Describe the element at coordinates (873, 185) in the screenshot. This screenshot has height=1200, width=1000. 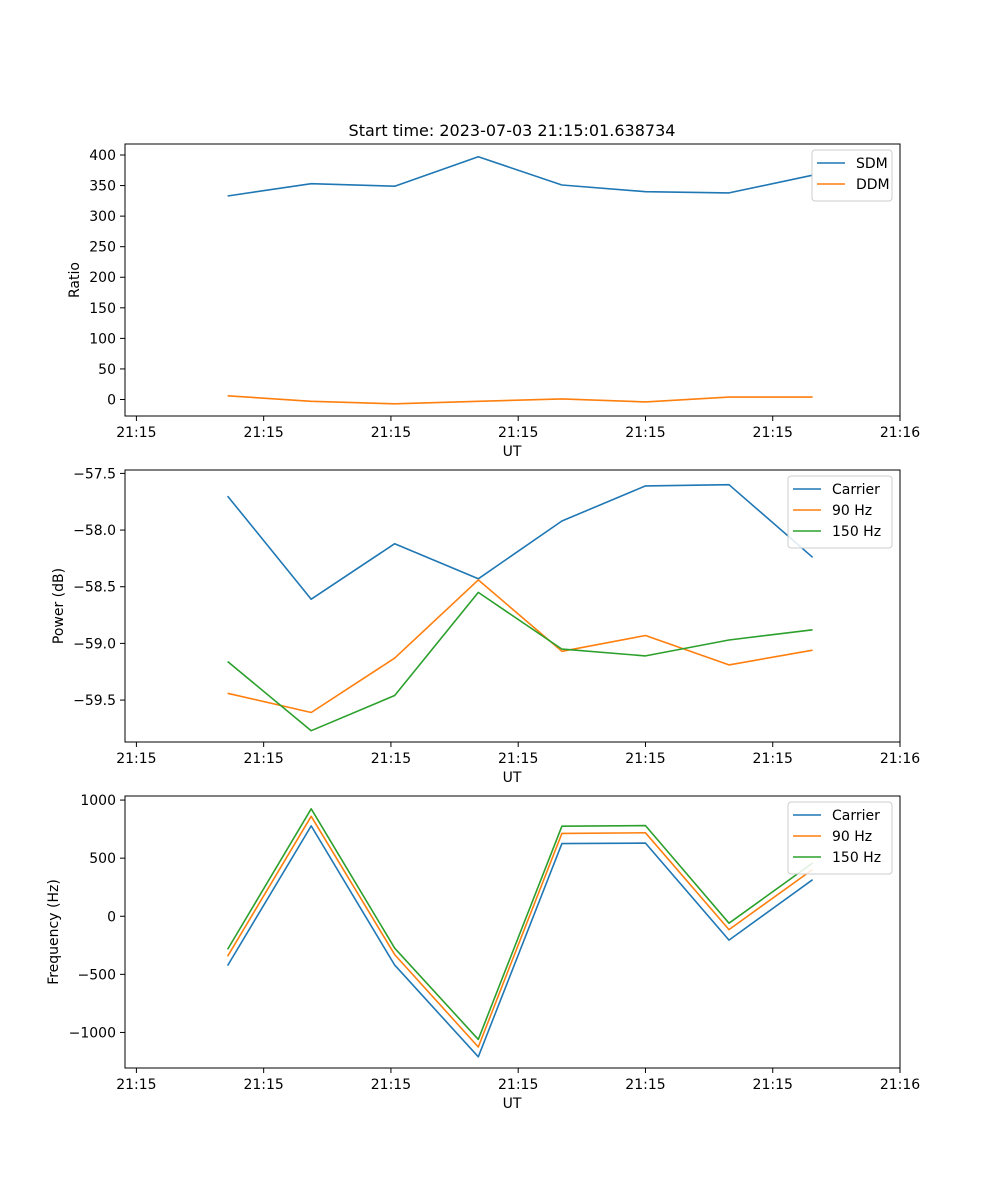
I see `ratio-legend-label-ddm: DDM` at that location.